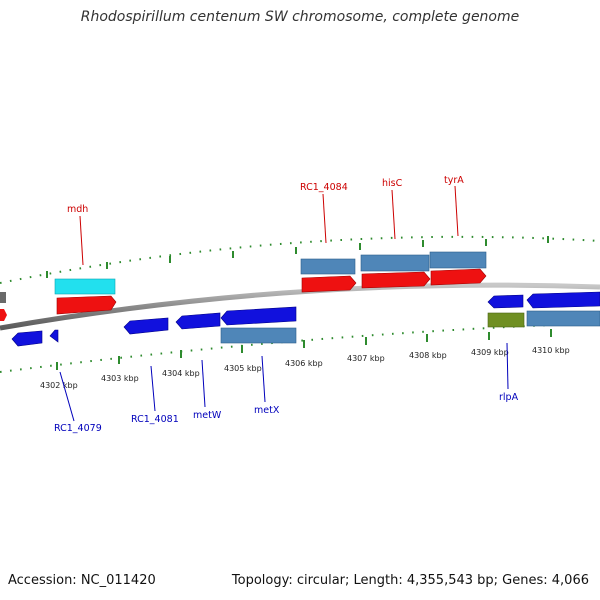 The height and width of the screenshot is (600, 600). What do you see at coordinates (269, 225) in the screenshot?
I see `top-leader-lines` at bounding box center [269, 225].